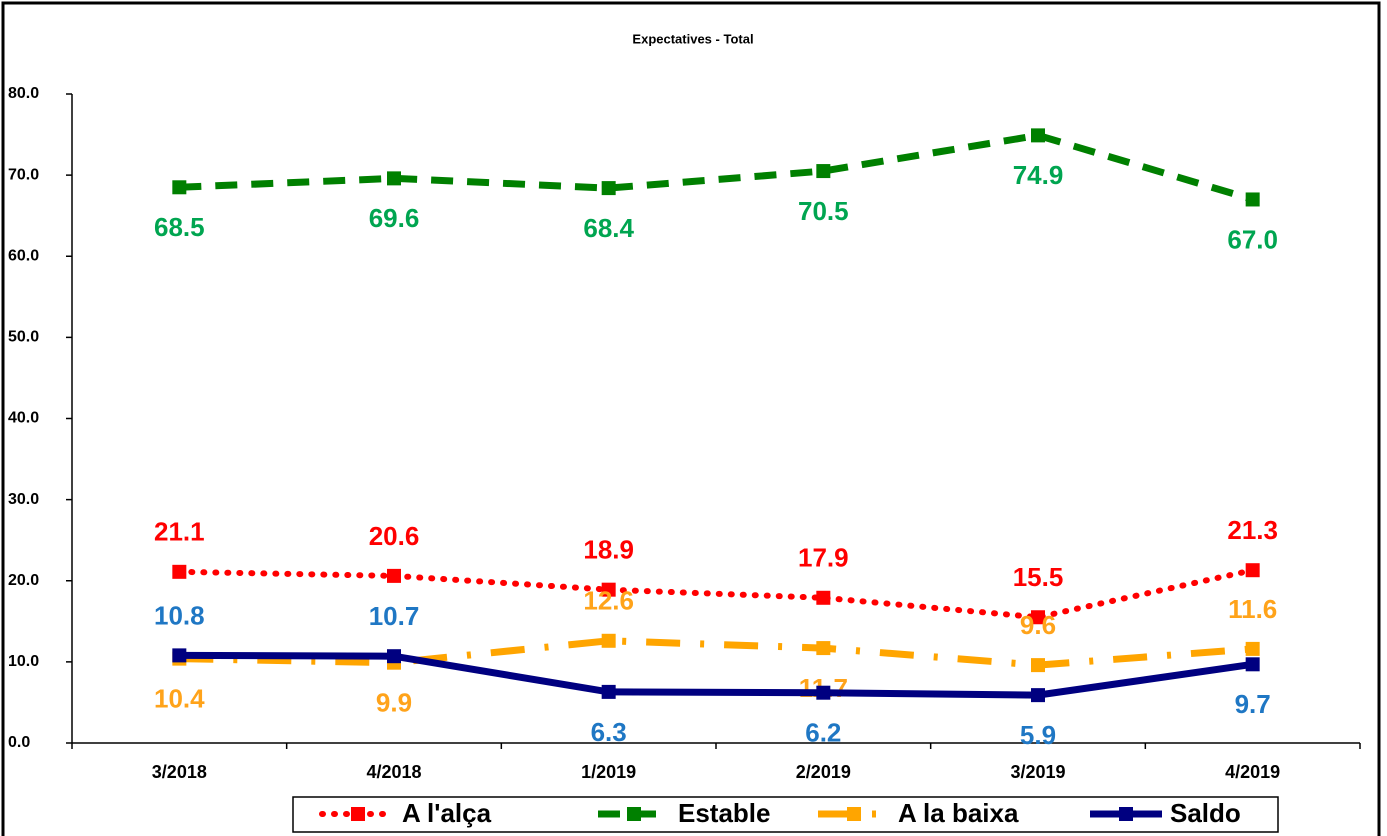  What do you see at coordinates (958, 813) in the screenshot?
I see `legend-label: A la baixa` at bounding box center [958, 813].